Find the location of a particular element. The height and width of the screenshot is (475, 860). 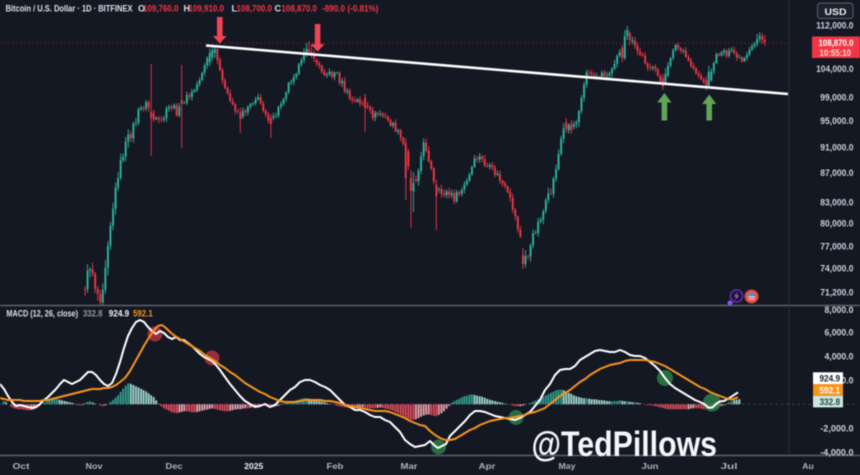

svg-text: 109,910.0 is located at coordinates (207, 9).